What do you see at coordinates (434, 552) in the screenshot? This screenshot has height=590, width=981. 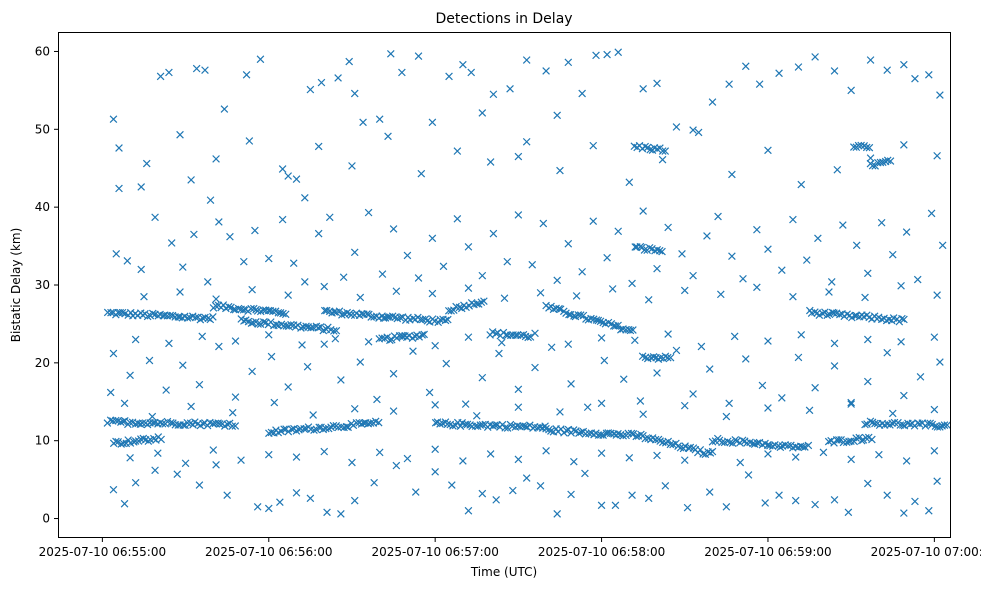 I see `x-tick-label: 2025-07-10 06:57:00` at bounding box center [434, 552].